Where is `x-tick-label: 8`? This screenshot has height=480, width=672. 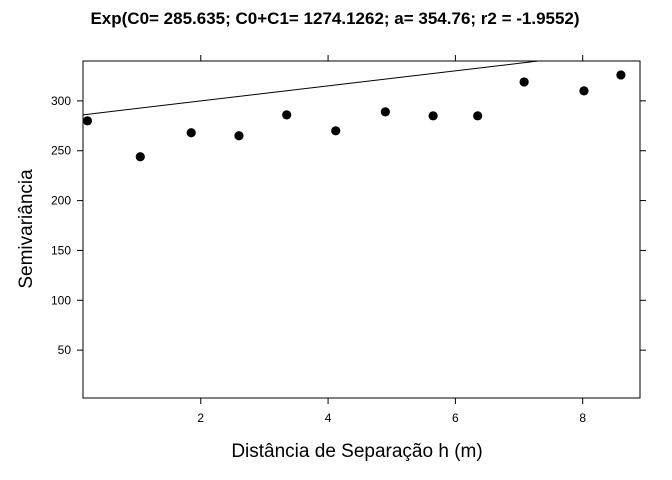 x-tick-label: 8 is located at coordinates (582, 418).